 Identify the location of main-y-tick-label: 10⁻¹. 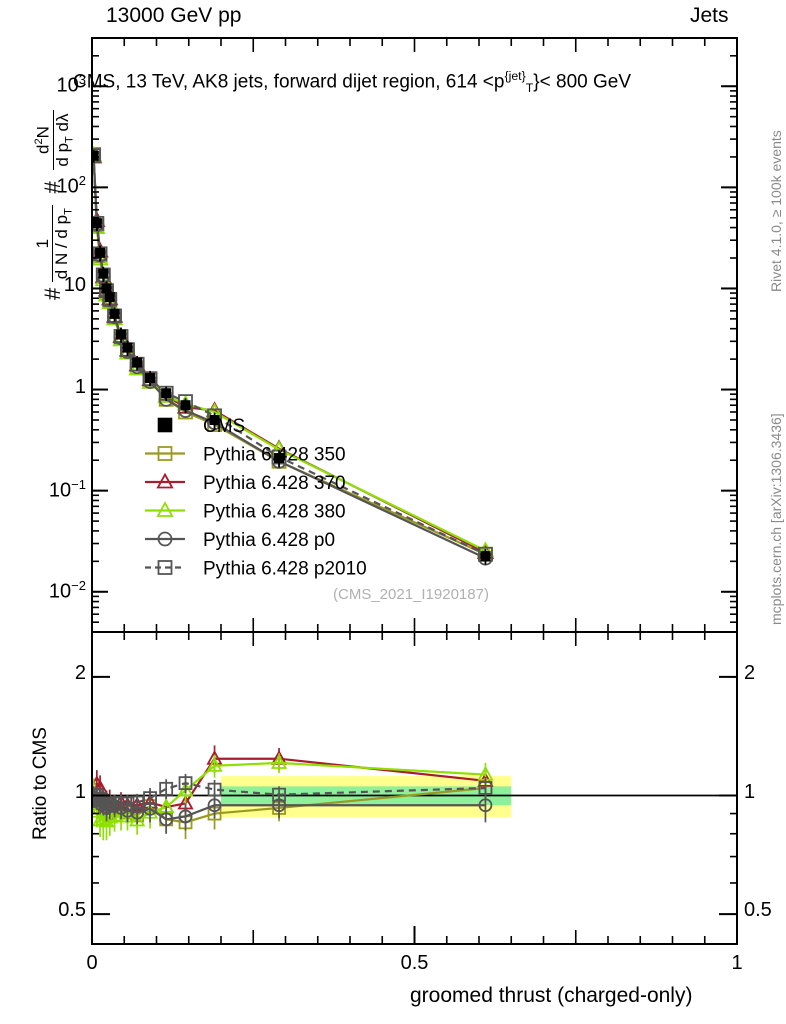
(67, 489).